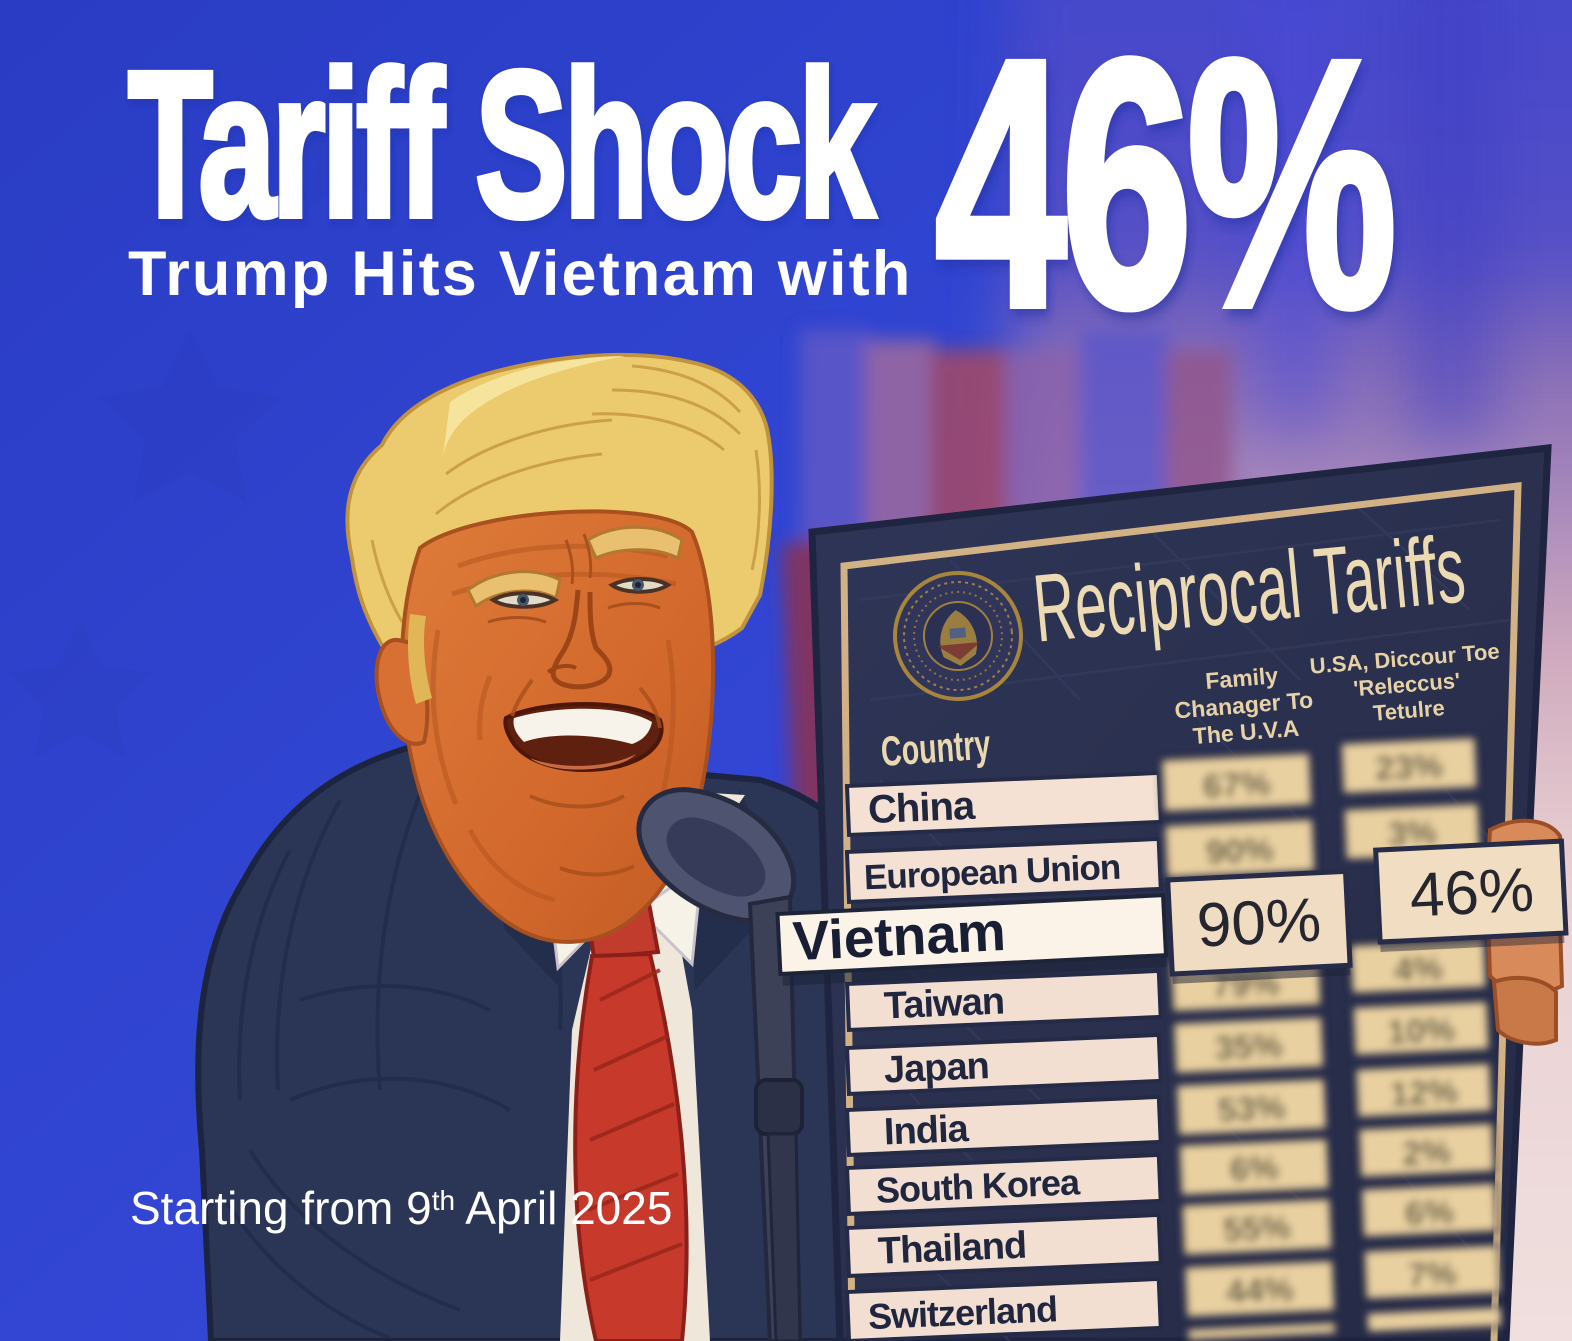 The height and width of the screenshot is (1341, 1572). I want to click on svg-text: Starting from 9th April 2025, so click(401, 1208).